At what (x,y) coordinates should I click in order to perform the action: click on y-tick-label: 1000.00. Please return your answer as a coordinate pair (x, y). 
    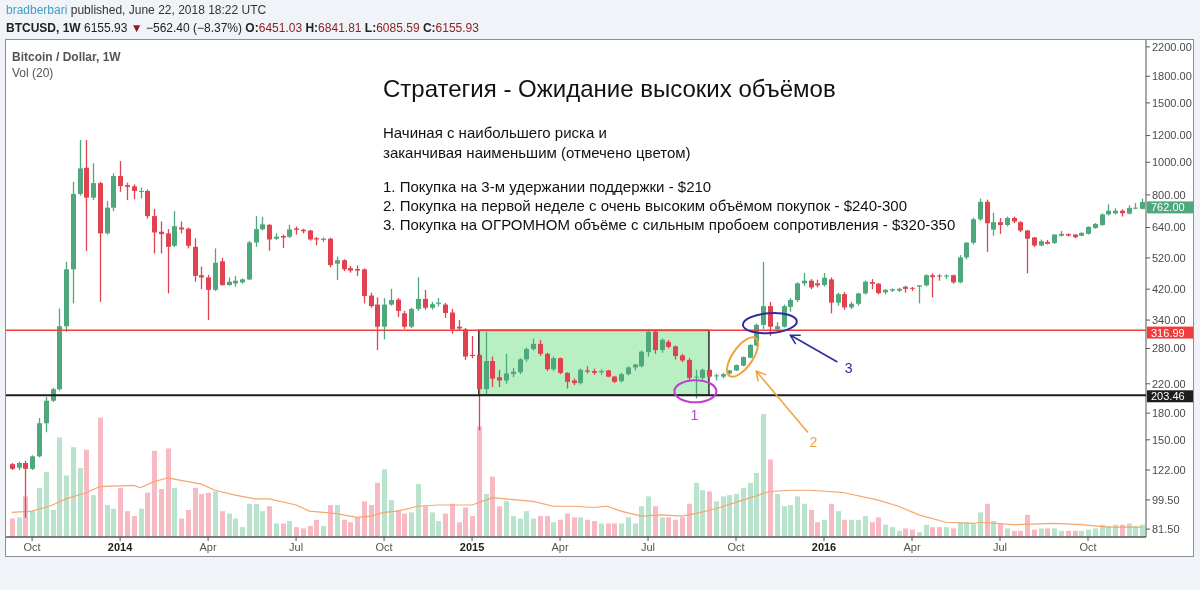
    Looking at the image, I should click on (1172, 162).